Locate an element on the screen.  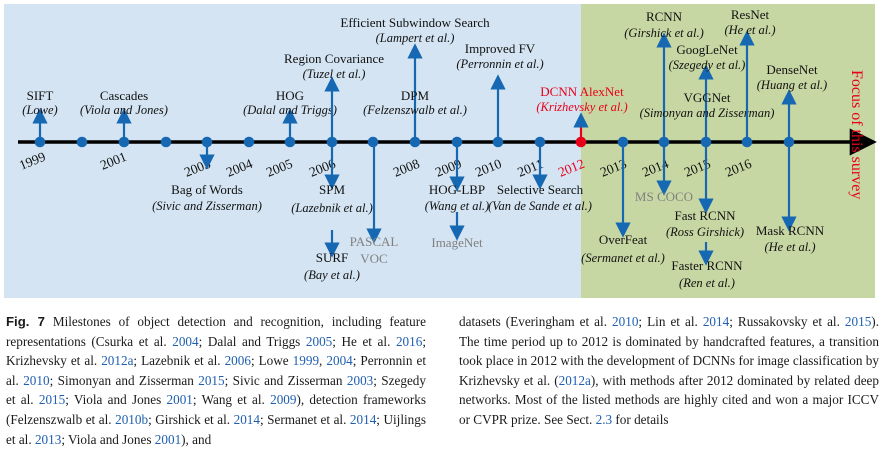
milestone-name: VOC is located at coordinates (373, 258).